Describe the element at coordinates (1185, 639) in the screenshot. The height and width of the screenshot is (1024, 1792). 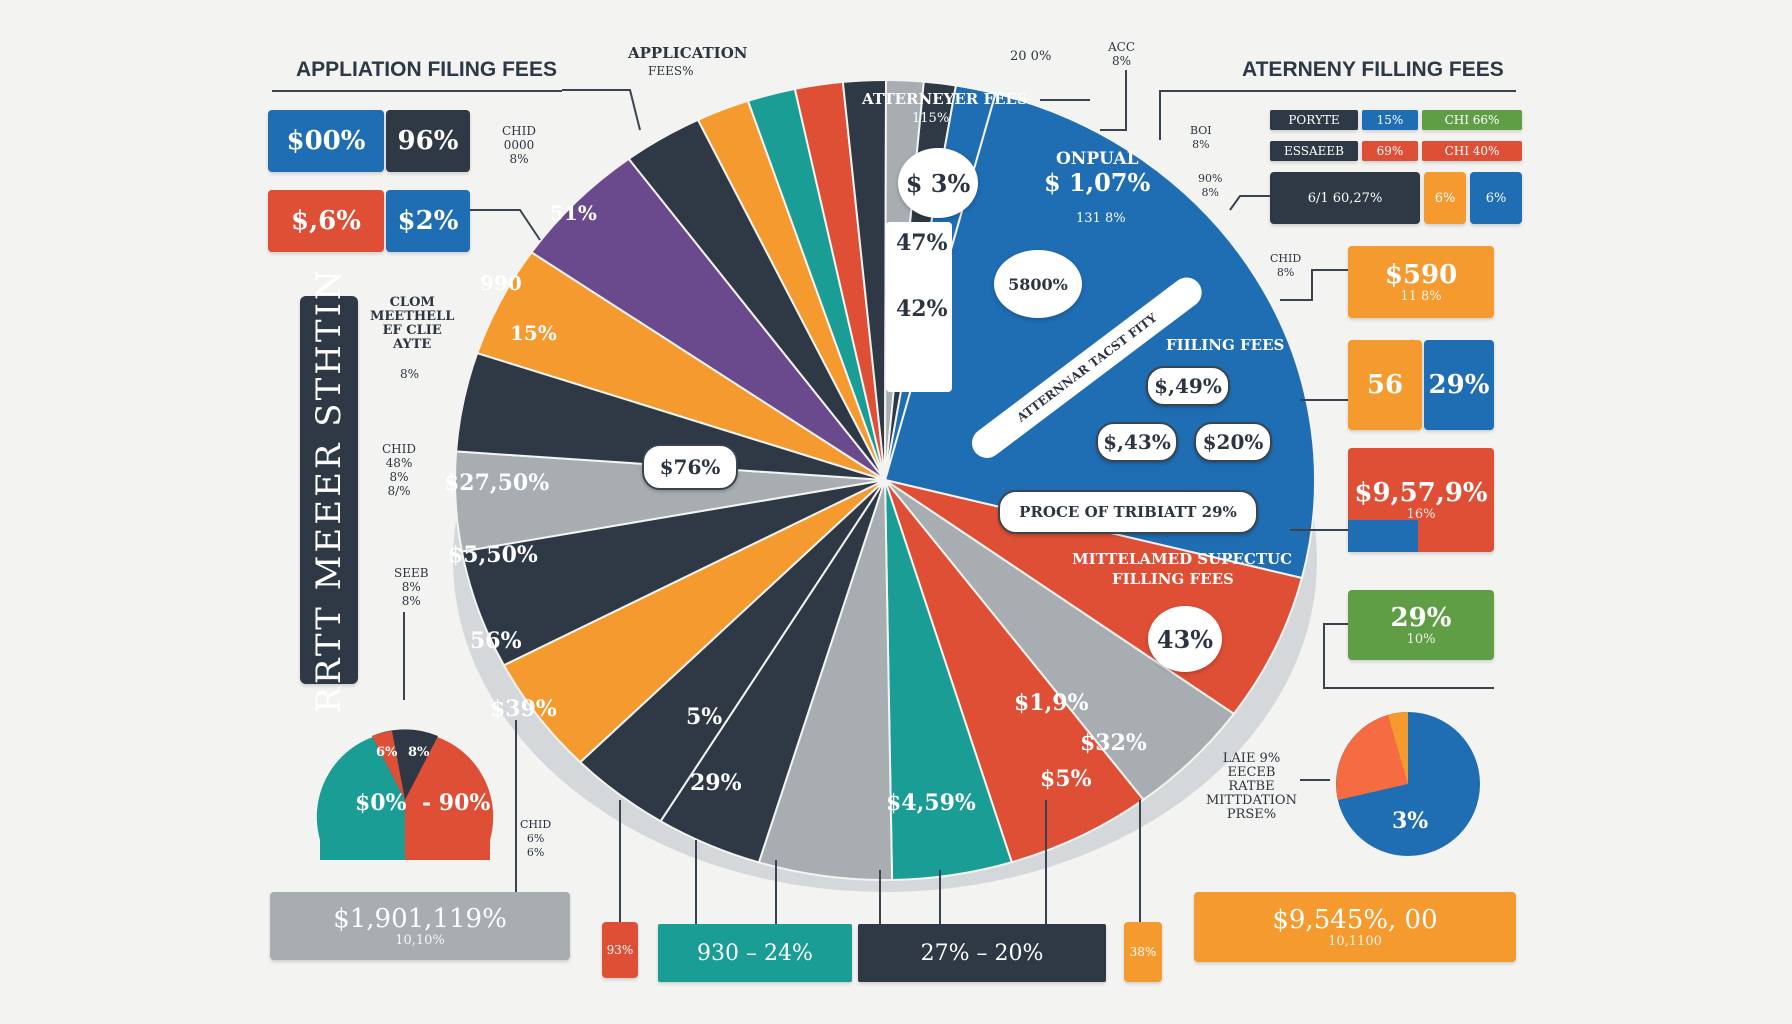
I see `callout-5: 43%` at that location.